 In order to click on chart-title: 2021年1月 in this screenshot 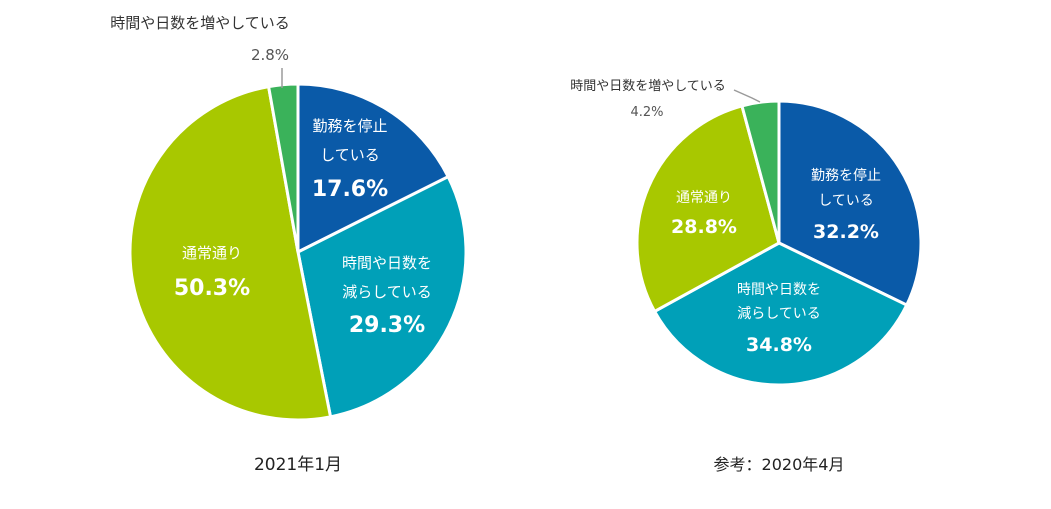, I will do `click(298, 465)`.